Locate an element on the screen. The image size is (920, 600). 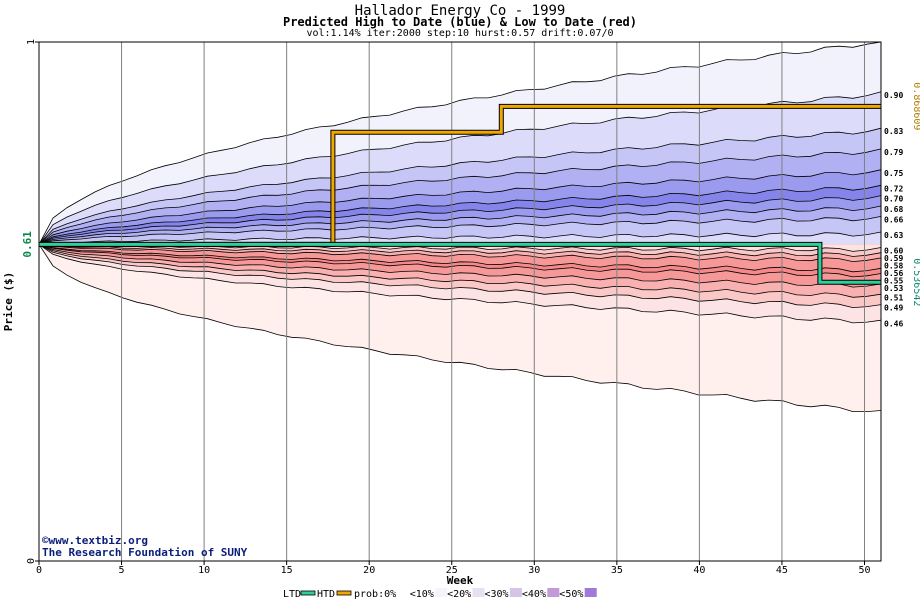
legend-htd-swatch is located at coordinates (344, 593).